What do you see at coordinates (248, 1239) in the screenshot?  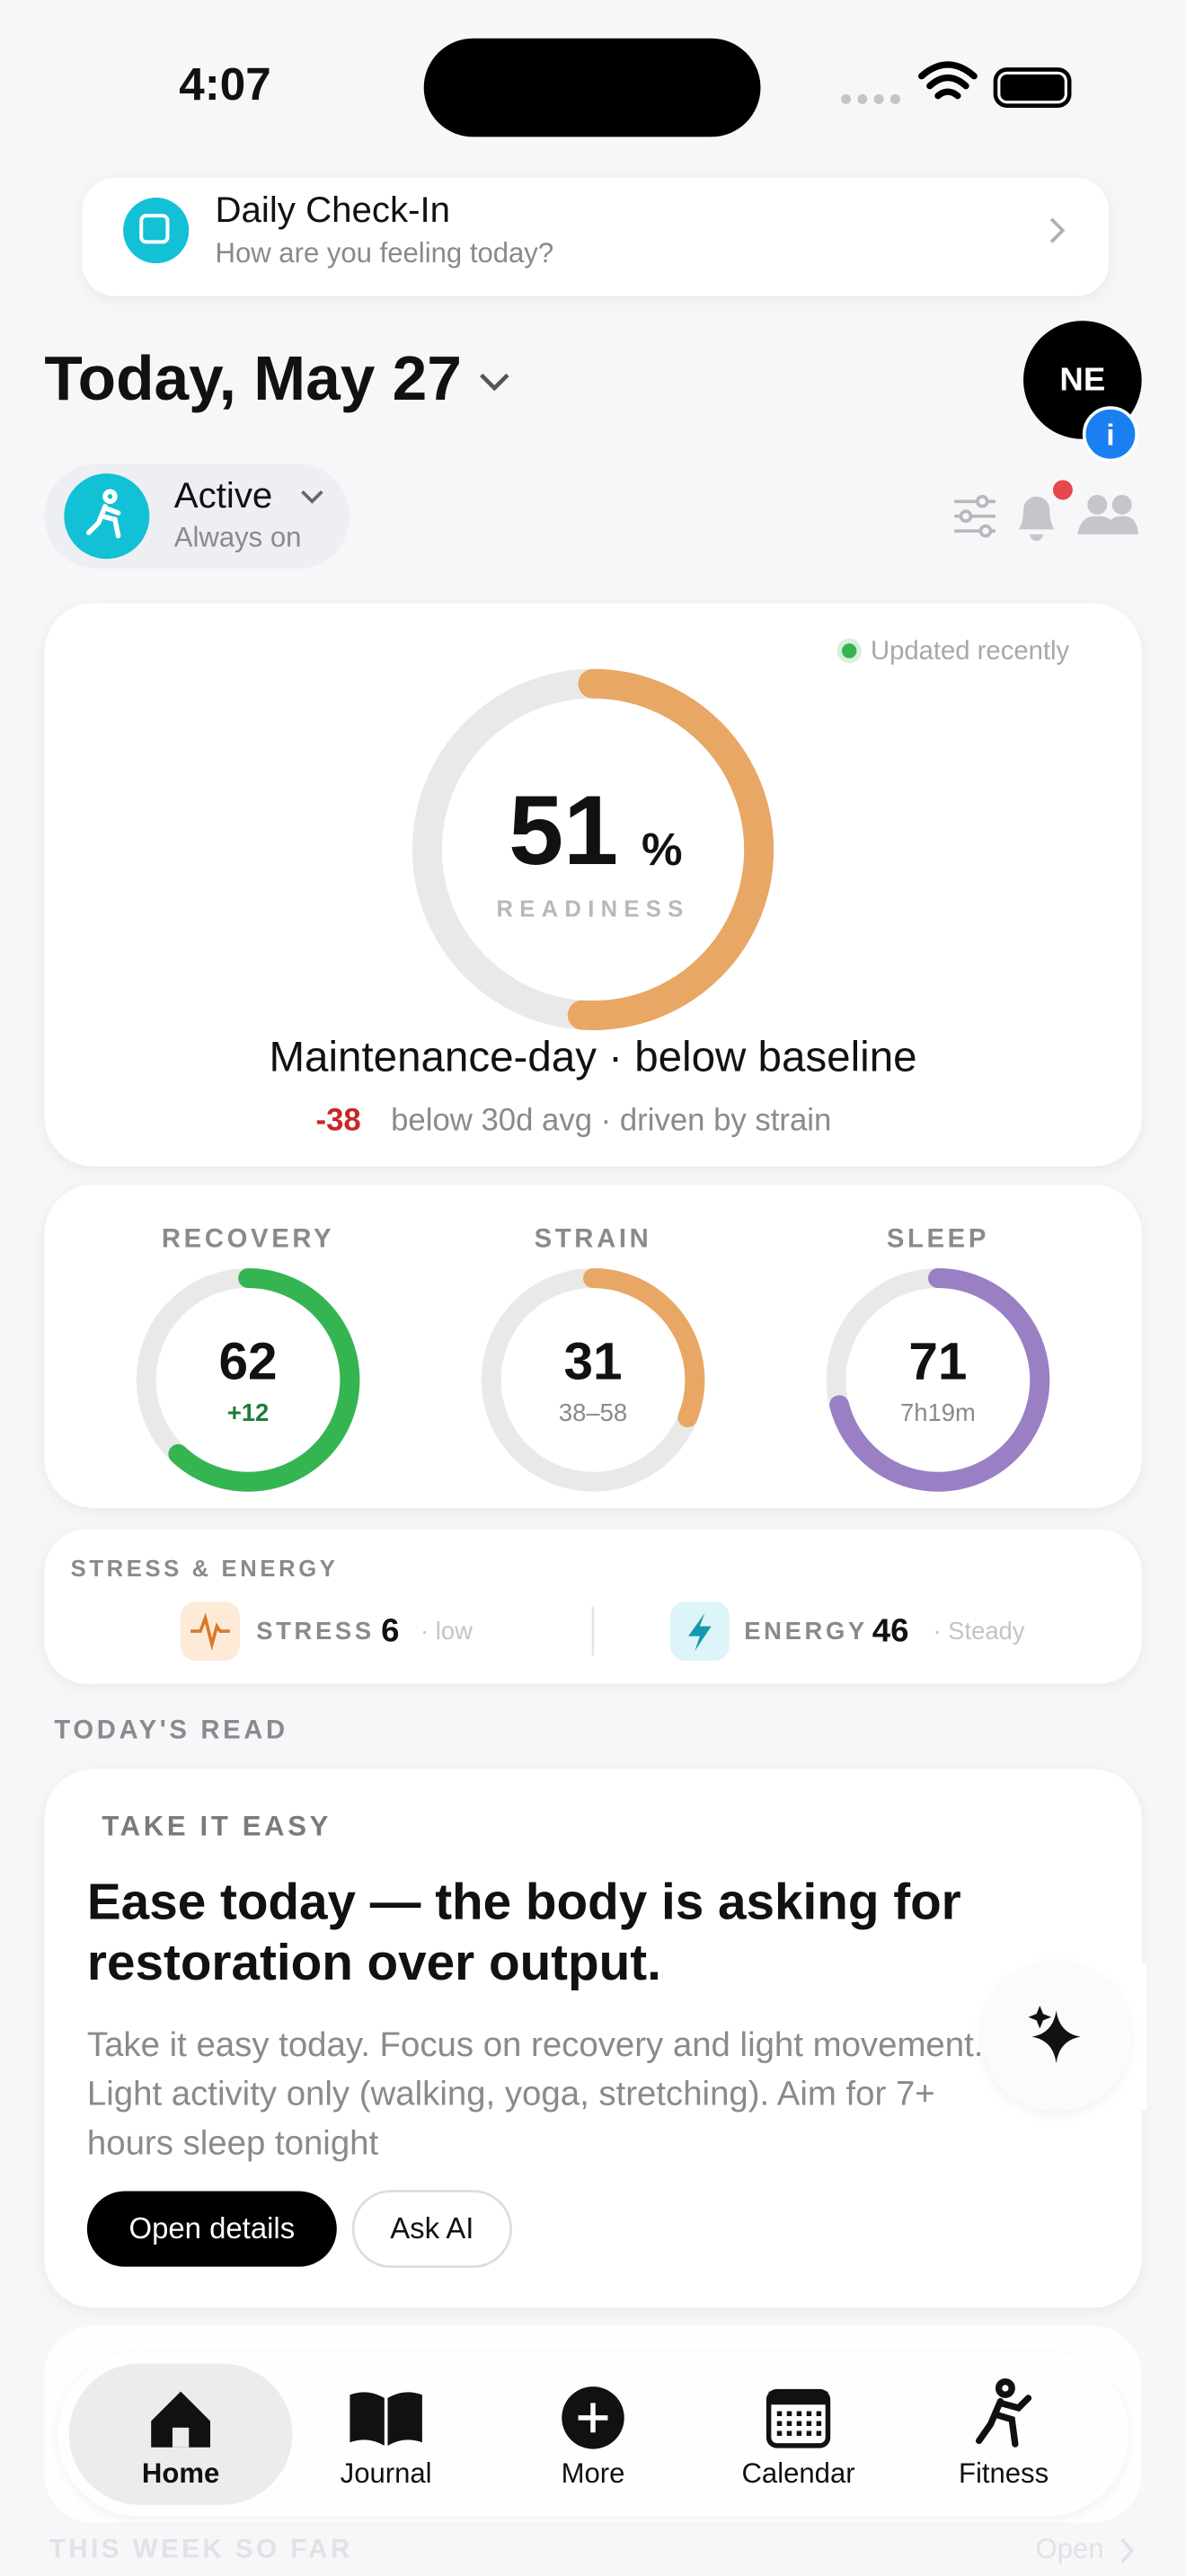 I see `metric-label: RECOVERY` at bounding box center [248, 1239].